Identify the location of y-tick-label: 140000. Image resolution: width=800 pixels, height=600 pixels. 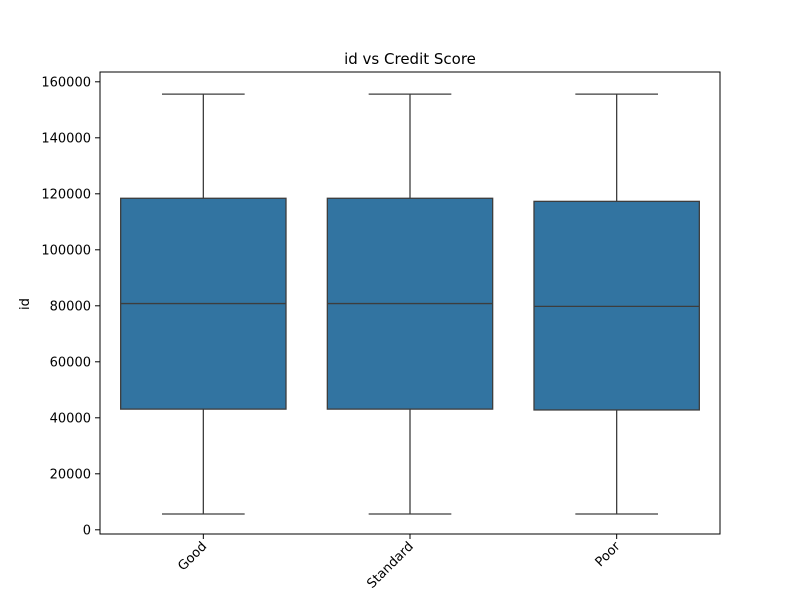
(66, 138).